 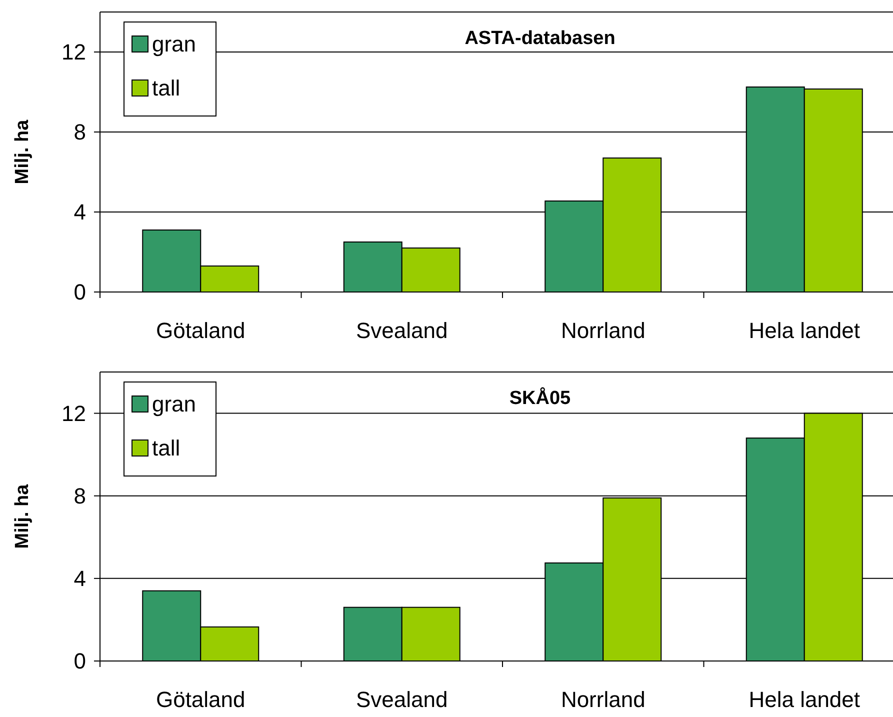 I want to click on text: SKÅ05, so click(x=540, y=398).